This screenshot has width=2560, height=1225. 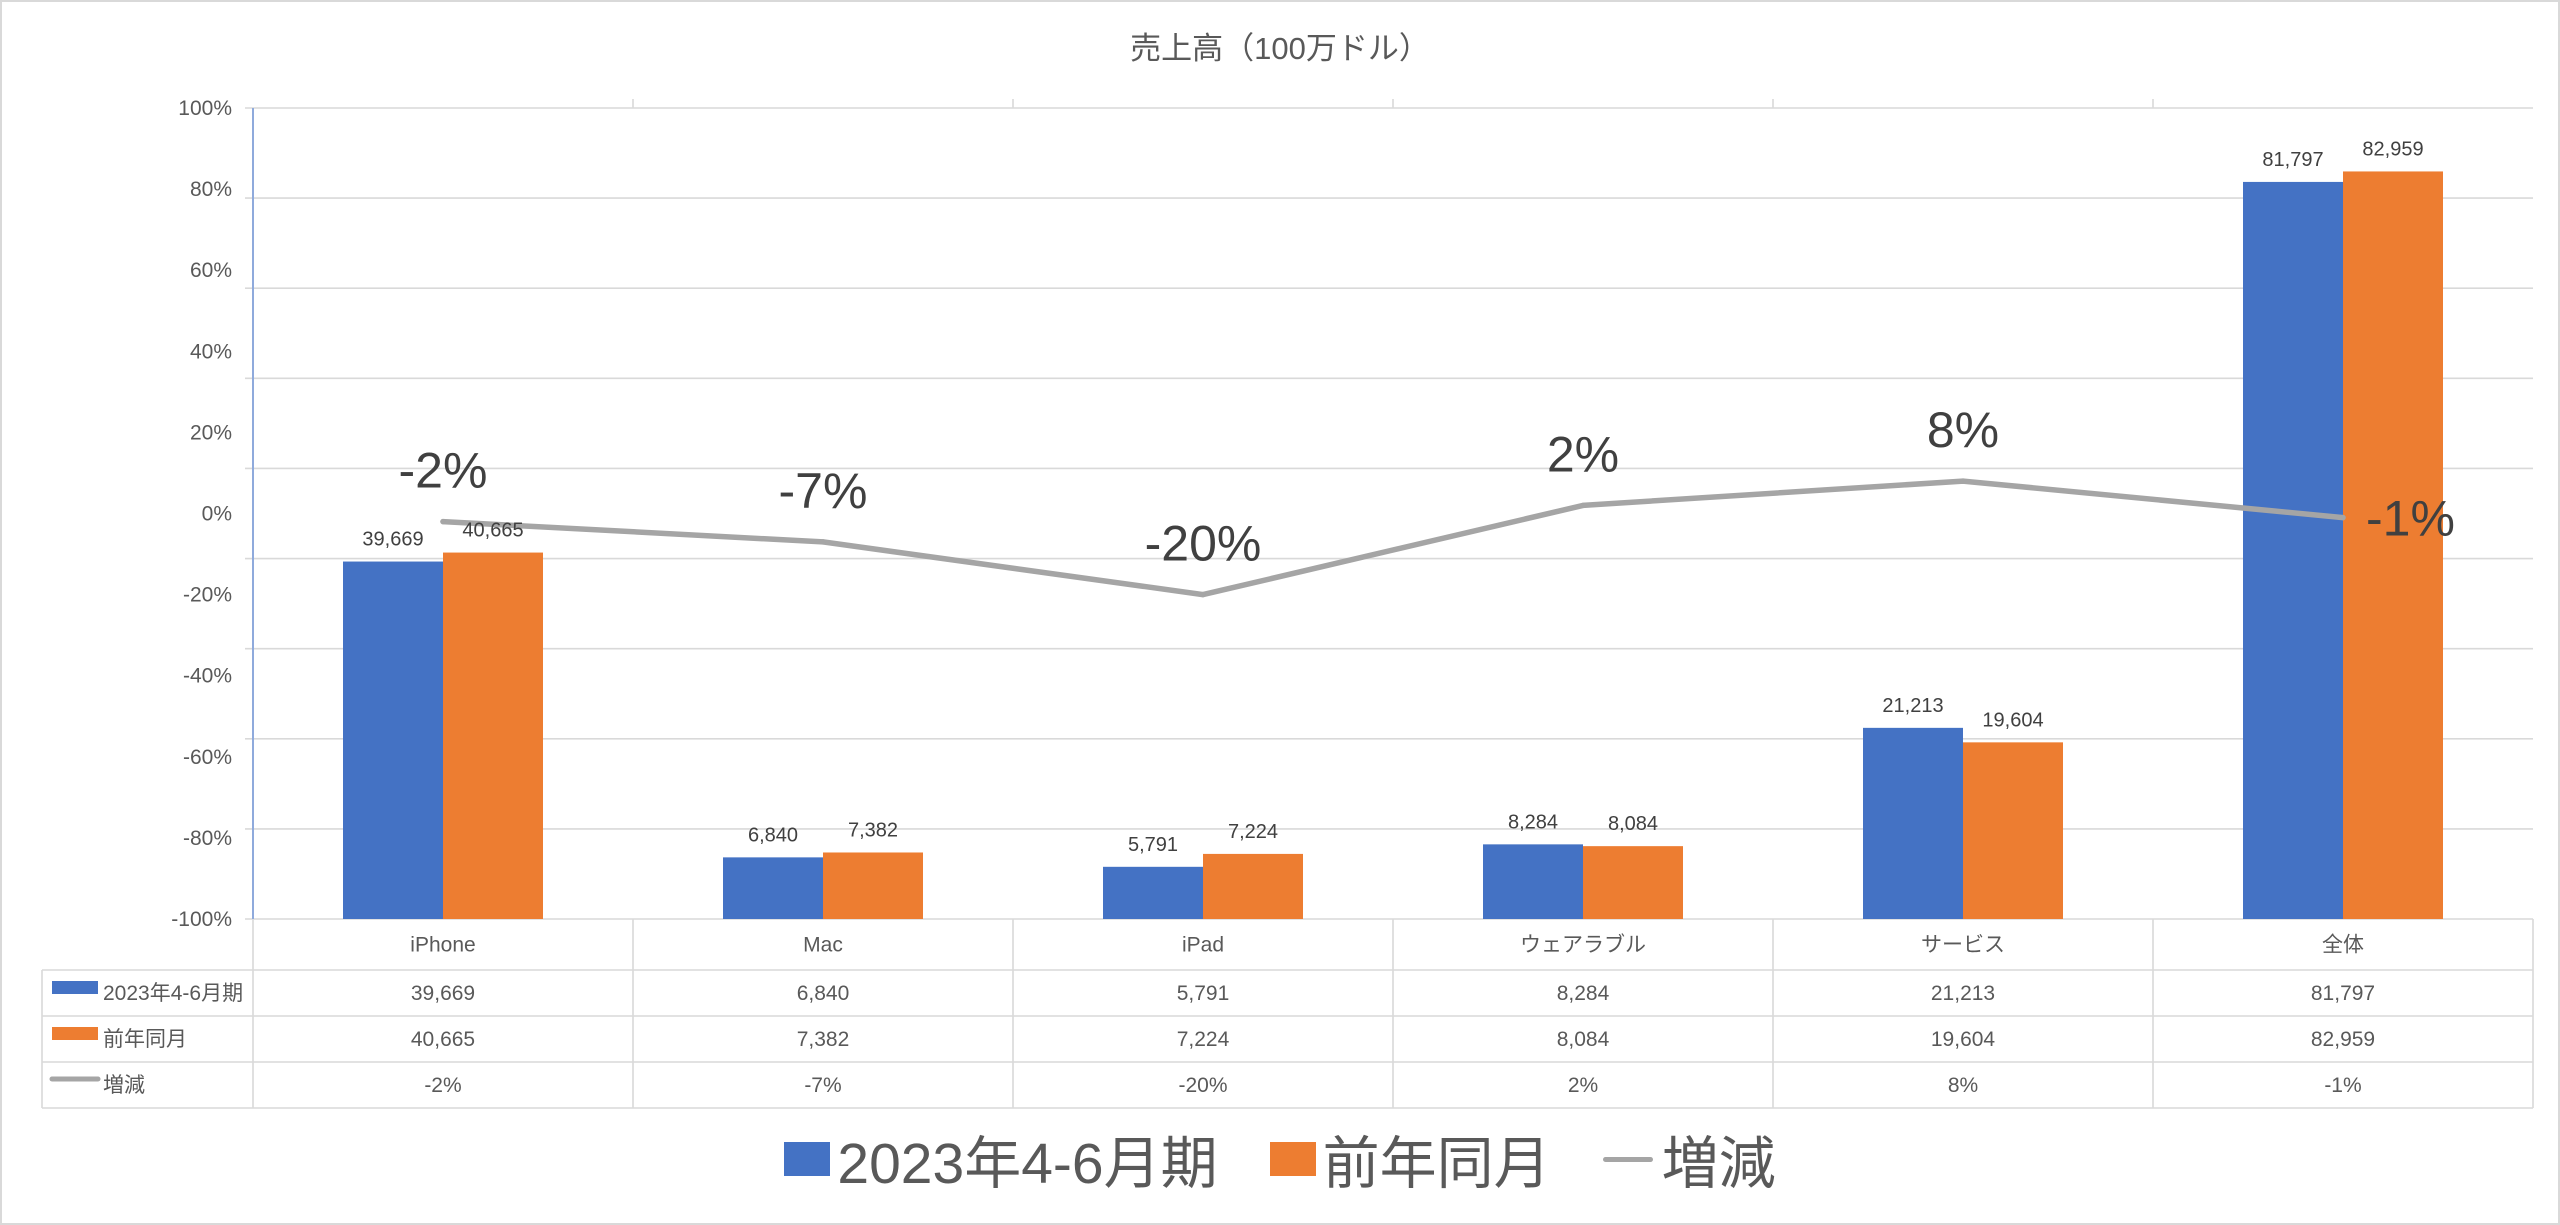 What do you see at coordinates (823, 1039) in the screenshot?
I see `table-cell-prior-year-mac: 7,382` at bounding box center [823, 1039].